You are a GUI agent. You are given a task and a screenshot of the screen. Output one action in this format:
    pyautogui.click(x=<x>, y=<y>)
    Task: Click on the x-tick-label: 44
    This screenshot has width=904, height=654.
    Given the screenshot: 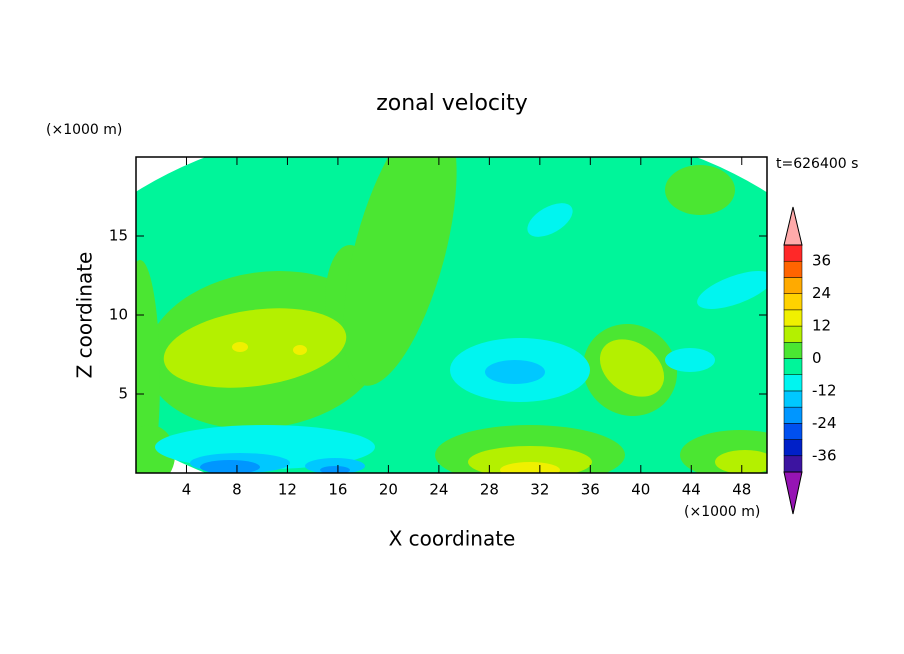 What is the action you would take?
    pyautogui.click(x=691, y=490)
    